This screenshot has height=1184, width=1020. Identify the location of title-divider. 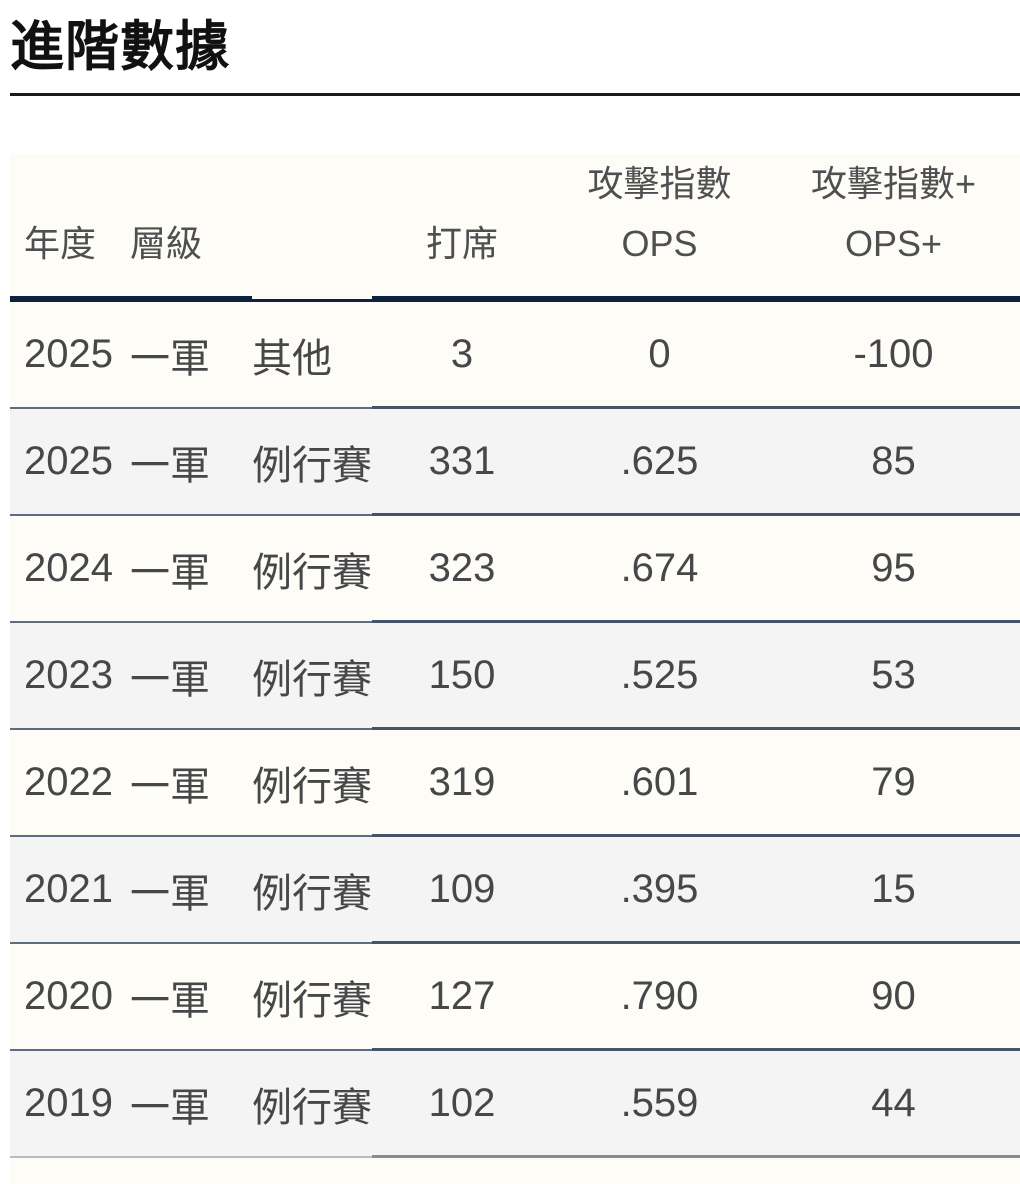
(515, 94).